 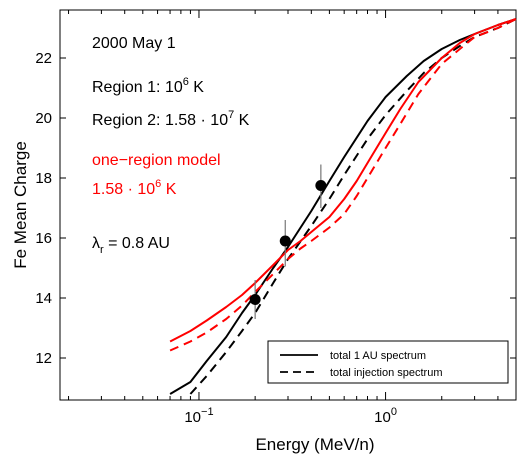 I want to click on y-tick-label-4: 20, so click(x=43, y=118).